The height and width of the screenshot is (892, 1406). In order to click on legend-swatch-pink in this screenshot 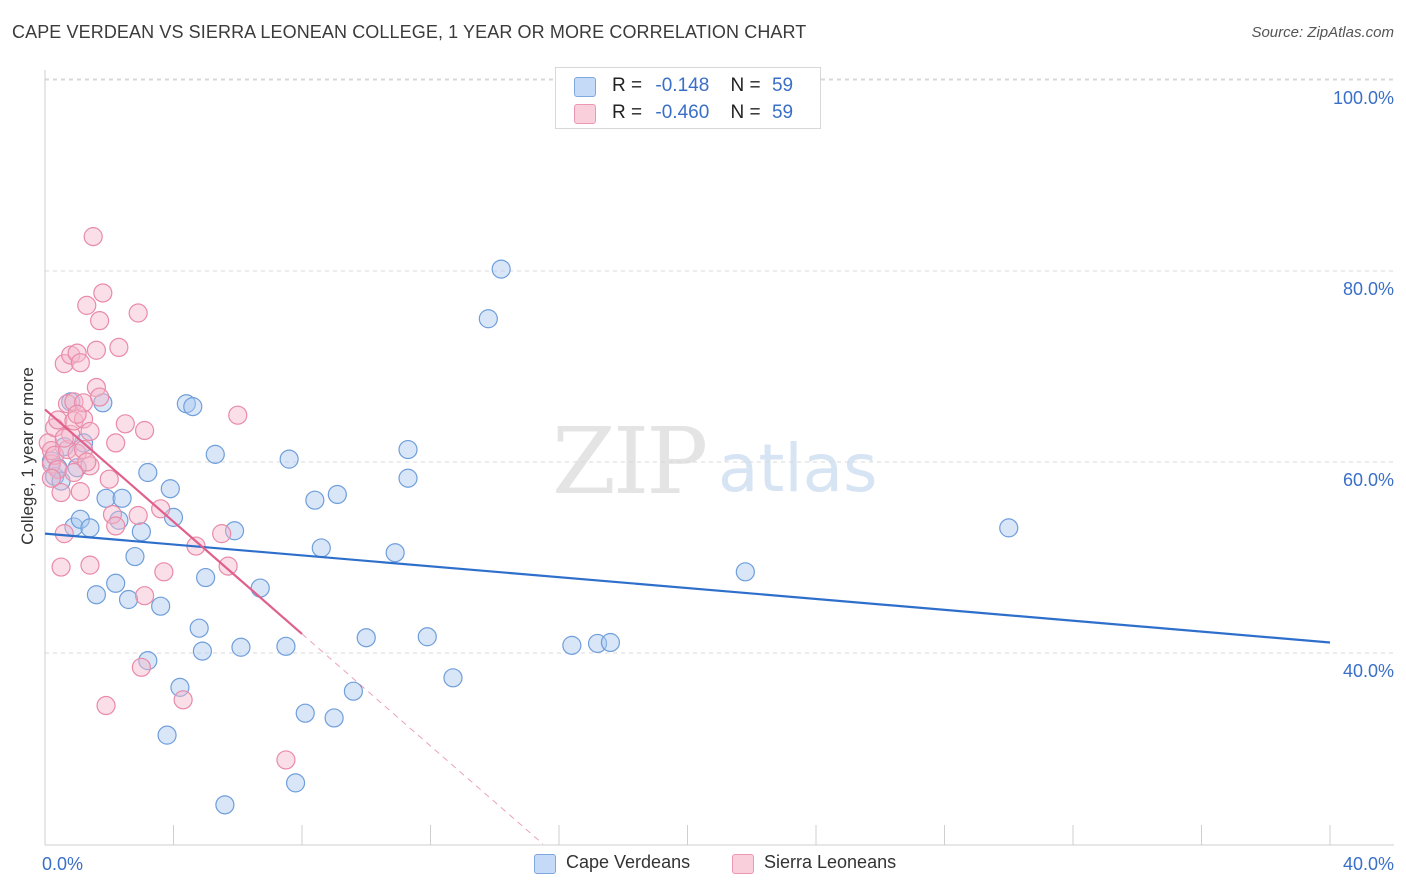, I will do `click(585, 114)`.